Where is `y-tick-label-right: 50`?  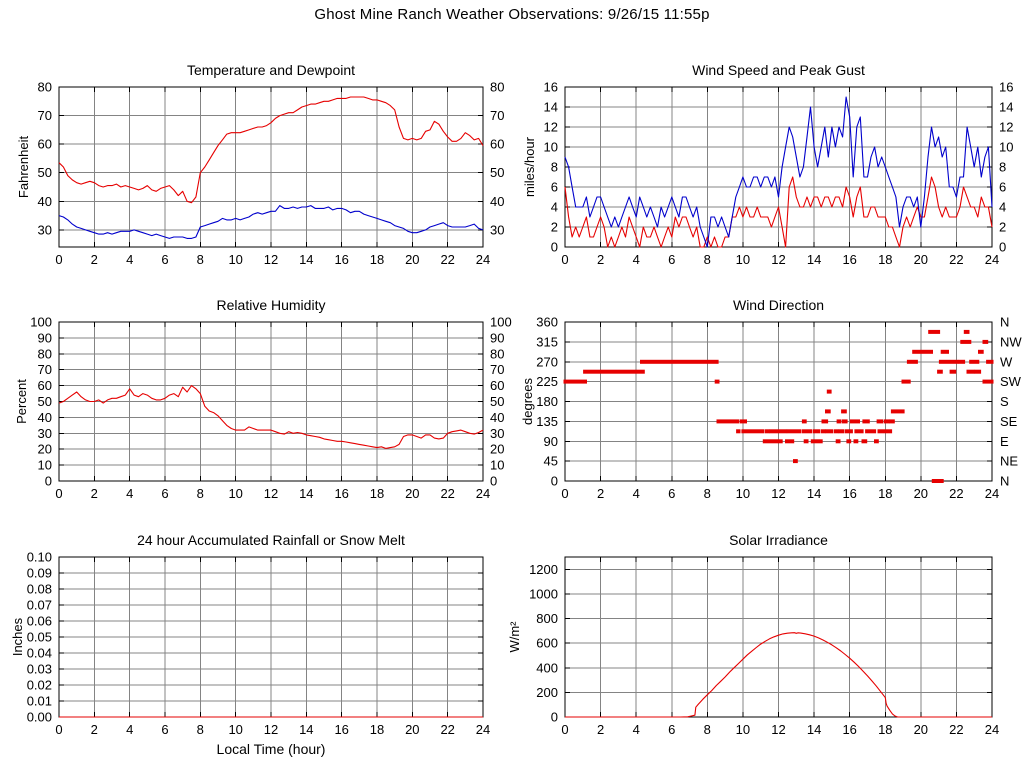 y-tick-label-right: 50 is located at coordinates (497, 172).